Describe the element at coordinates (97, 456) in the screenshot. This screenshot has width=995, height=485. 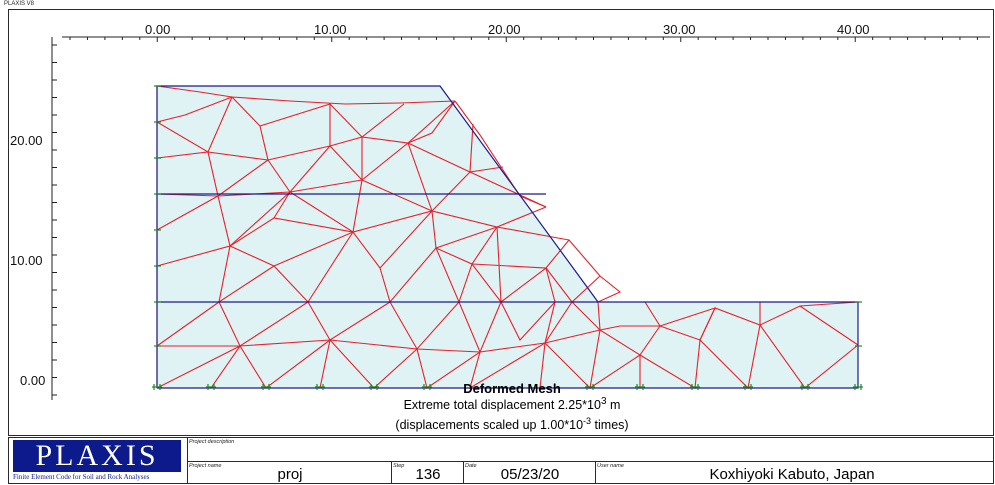
I see `plaxis-logo: PLAXIS` at that location.